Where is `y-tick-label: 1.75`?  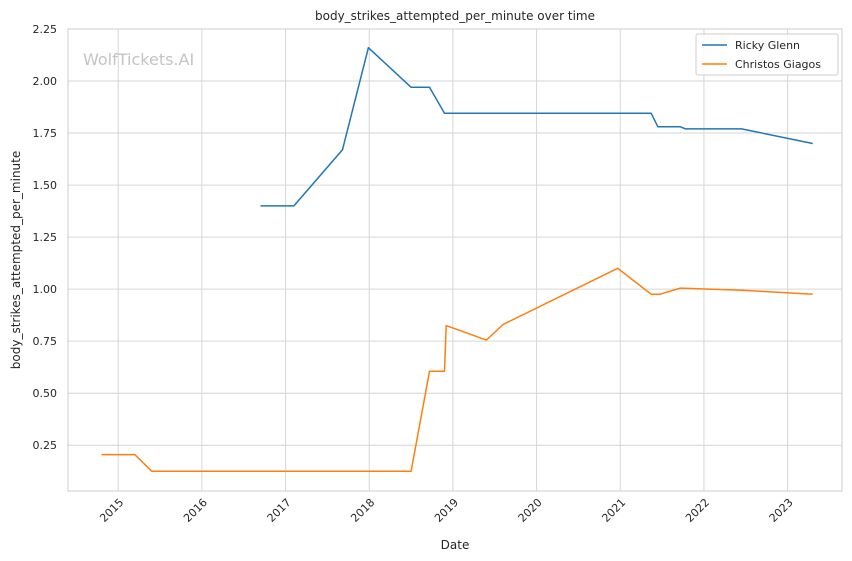
y-tick-label: 1.75 is located at coordinates (45, 133).